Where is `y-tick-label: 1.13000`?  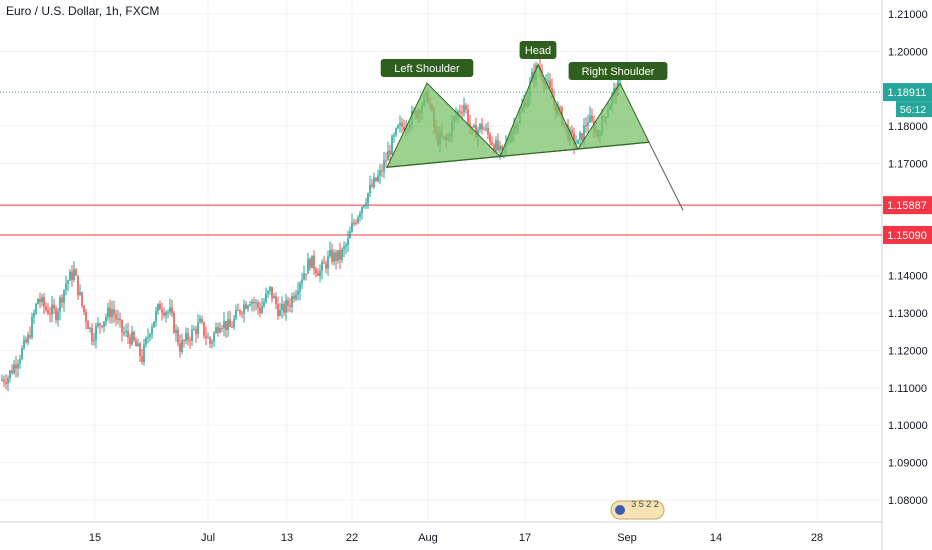 y-tick-label: 1.13000 is located at coordinates (908, 314).